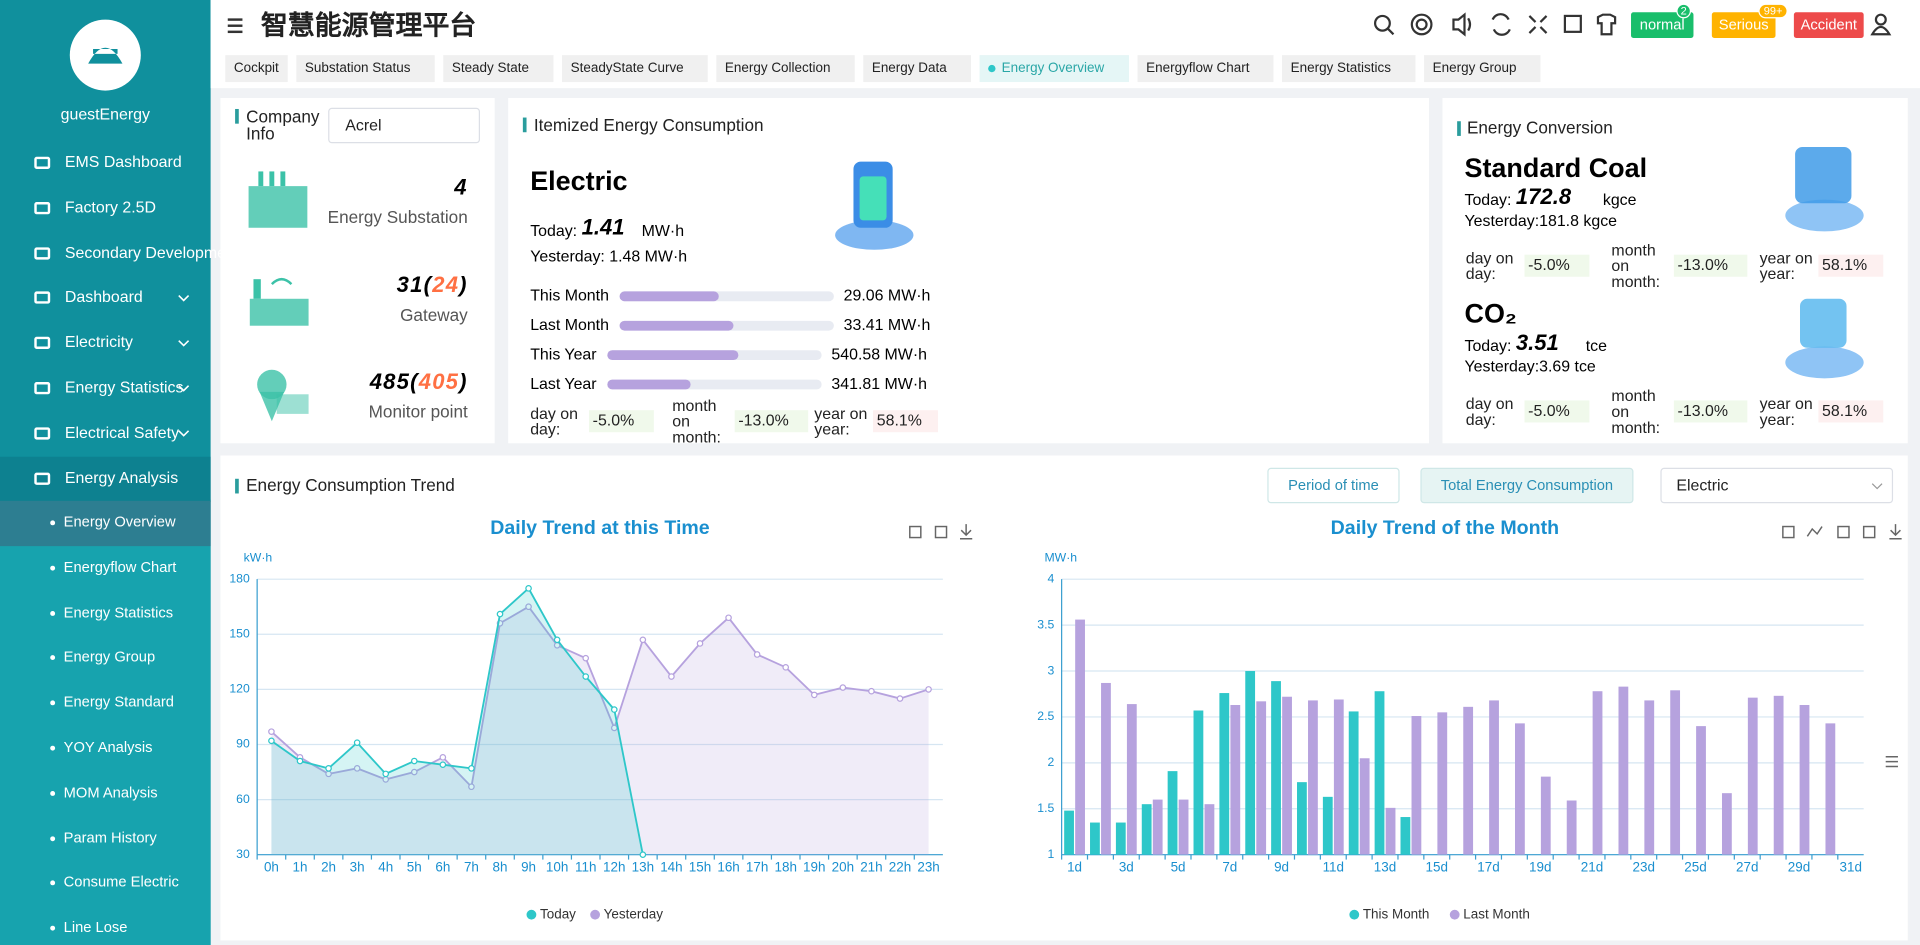 Image resolution: width=1920 pixels, height=945 pixels. What do you see at coordinates (614, 867) in the screenshot?
I see `x-tick-label: 12h` at bounding box center [614, 867].